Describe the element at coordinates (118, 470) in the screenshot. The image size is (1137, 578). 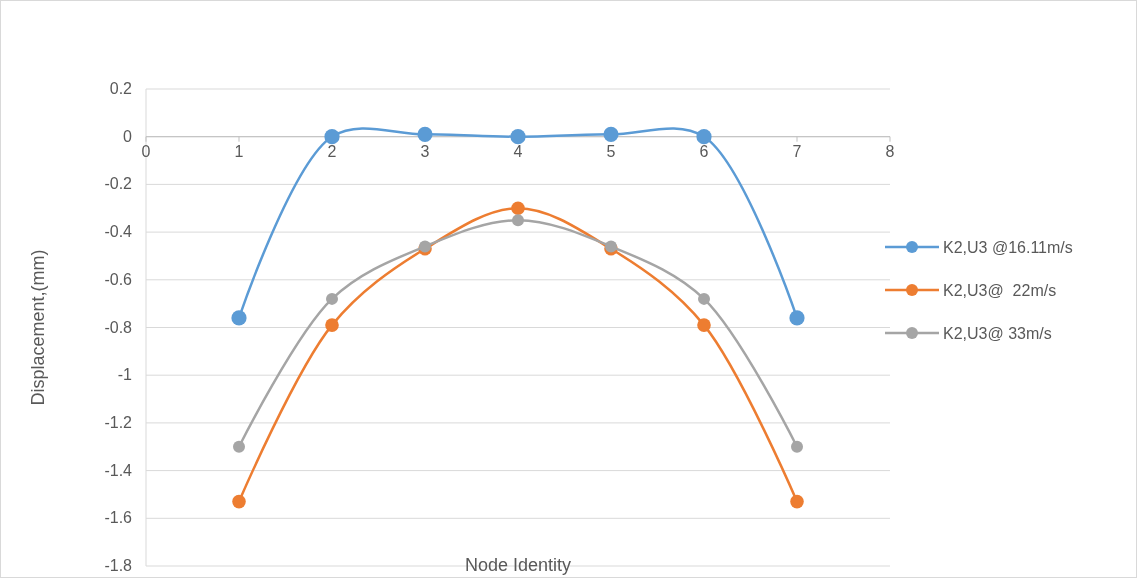
I see `y-tick-label: -1.4` at that location.